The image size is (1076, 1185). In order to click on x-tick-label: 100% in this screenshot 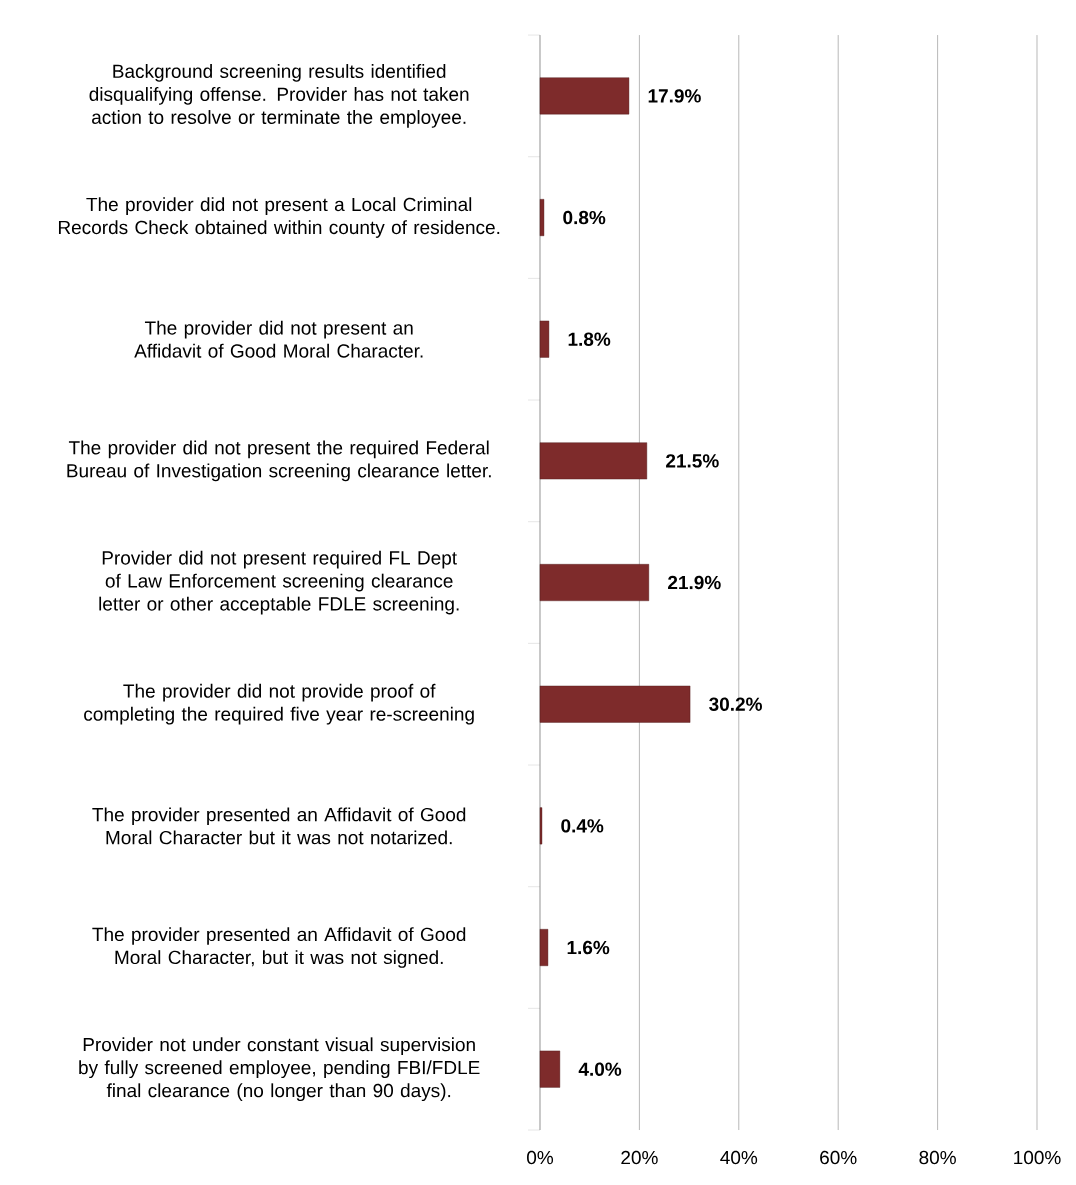, I will do `click(1037, 1157)`.